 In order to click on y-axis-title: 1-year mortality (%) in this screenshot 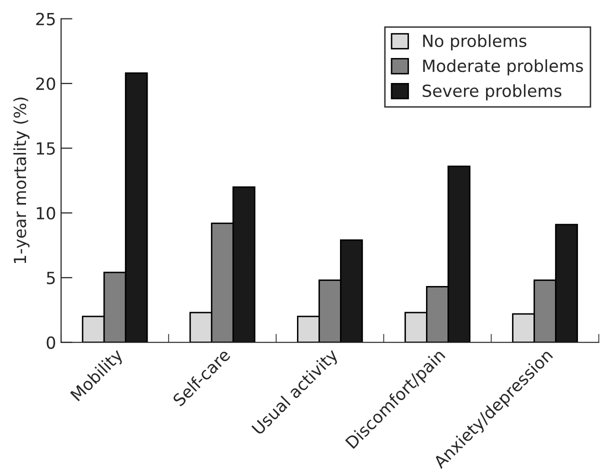, I will do `click(21, 181)`.